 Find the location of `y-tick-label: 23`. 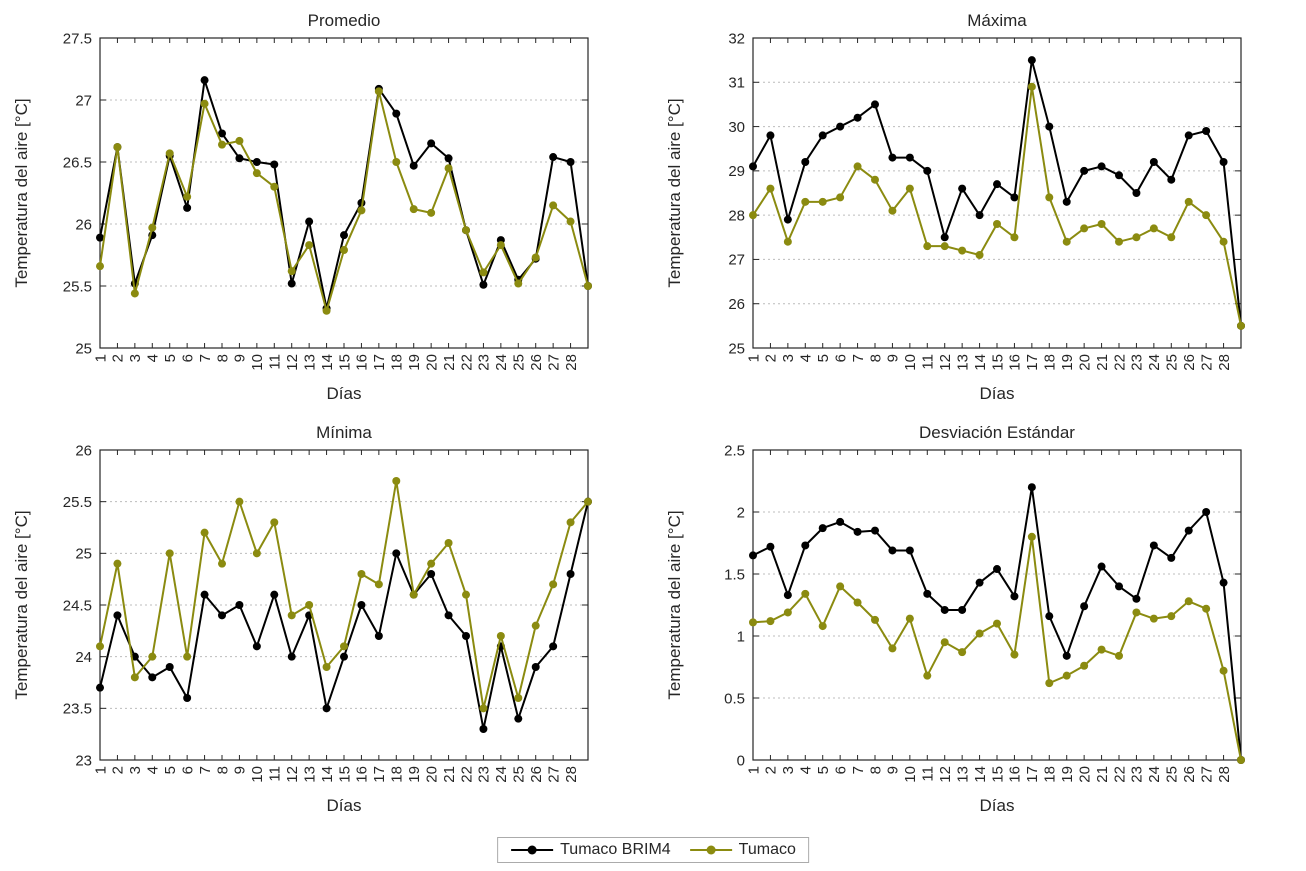

y-tick-label: 23 is located at coordinates (83, 760).